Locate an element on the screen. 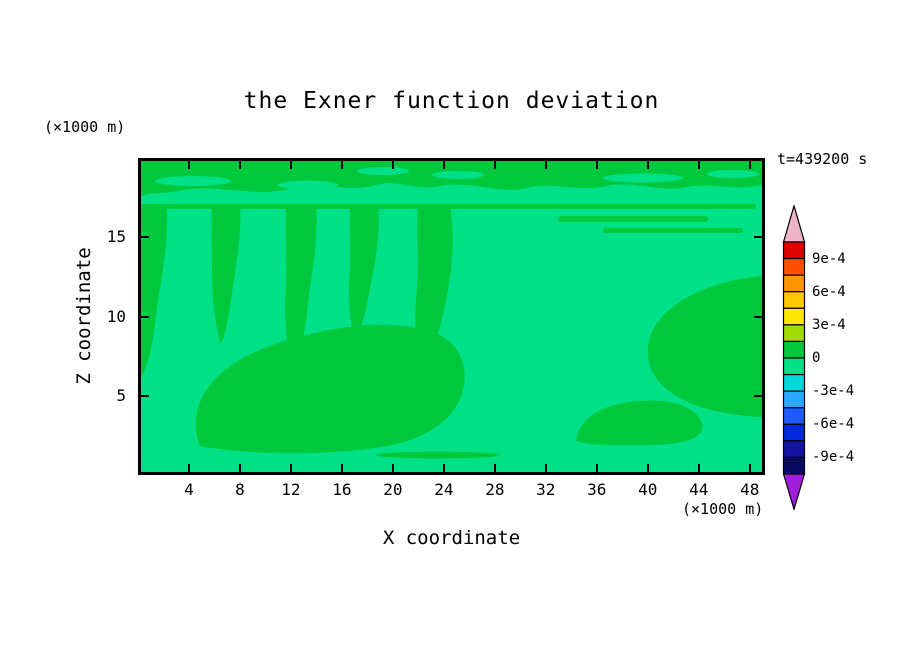 Image resolution: width=904 pixels, height=654 pixels. x-tick-label: 24 is located at coordinates (444, 489).